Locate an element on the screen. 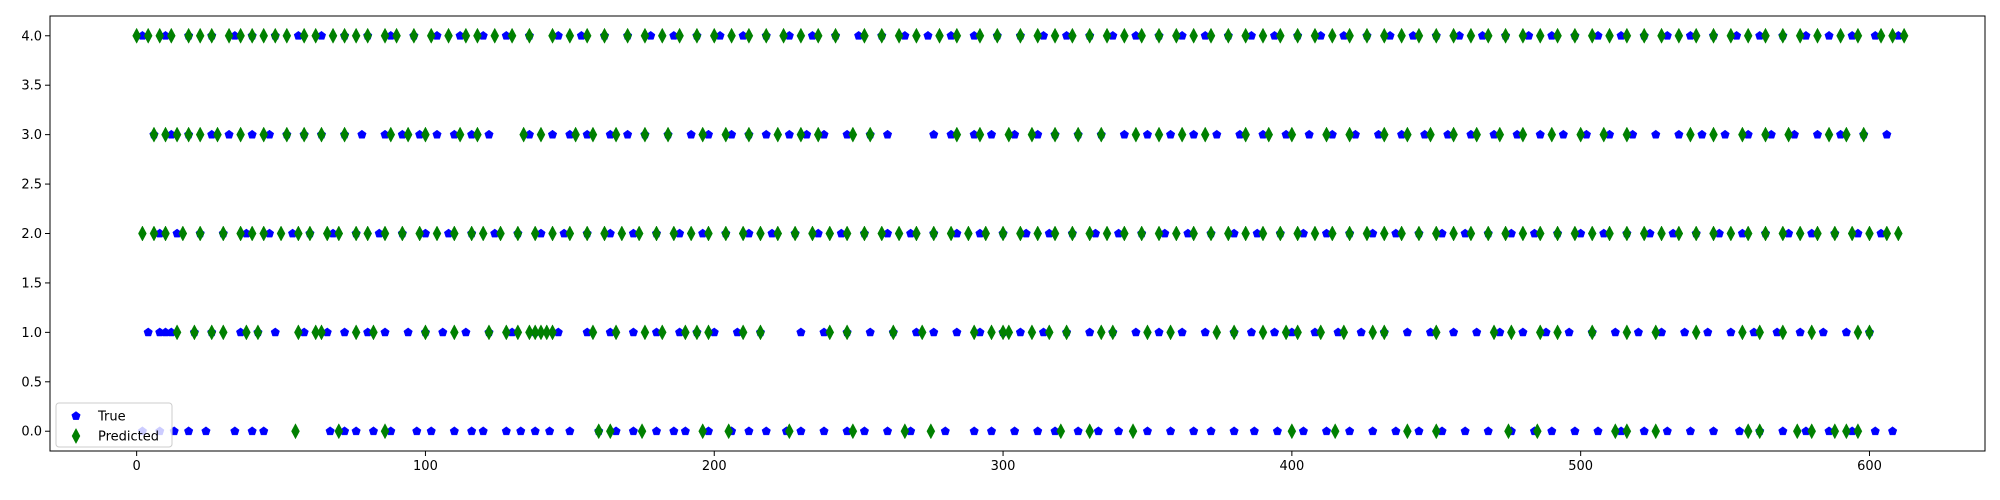  legend-item-true: True is located at coordinates (98, 417).